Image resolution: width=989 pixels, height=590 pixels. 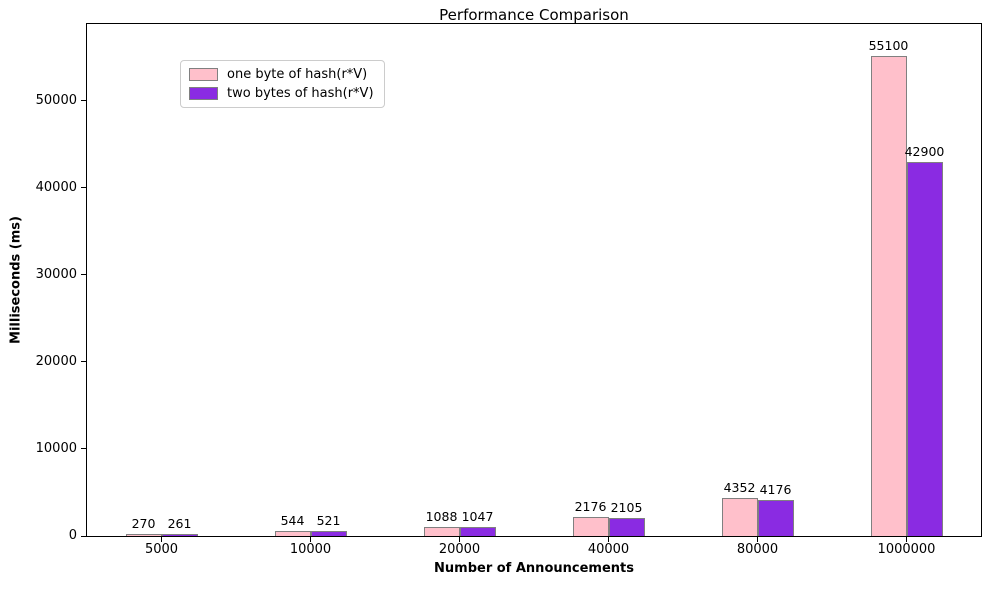 What do you see at coordinates (56, 361) in the screenshot?
I see `y-tick-label: 20000` at bounding box center [56, 361].